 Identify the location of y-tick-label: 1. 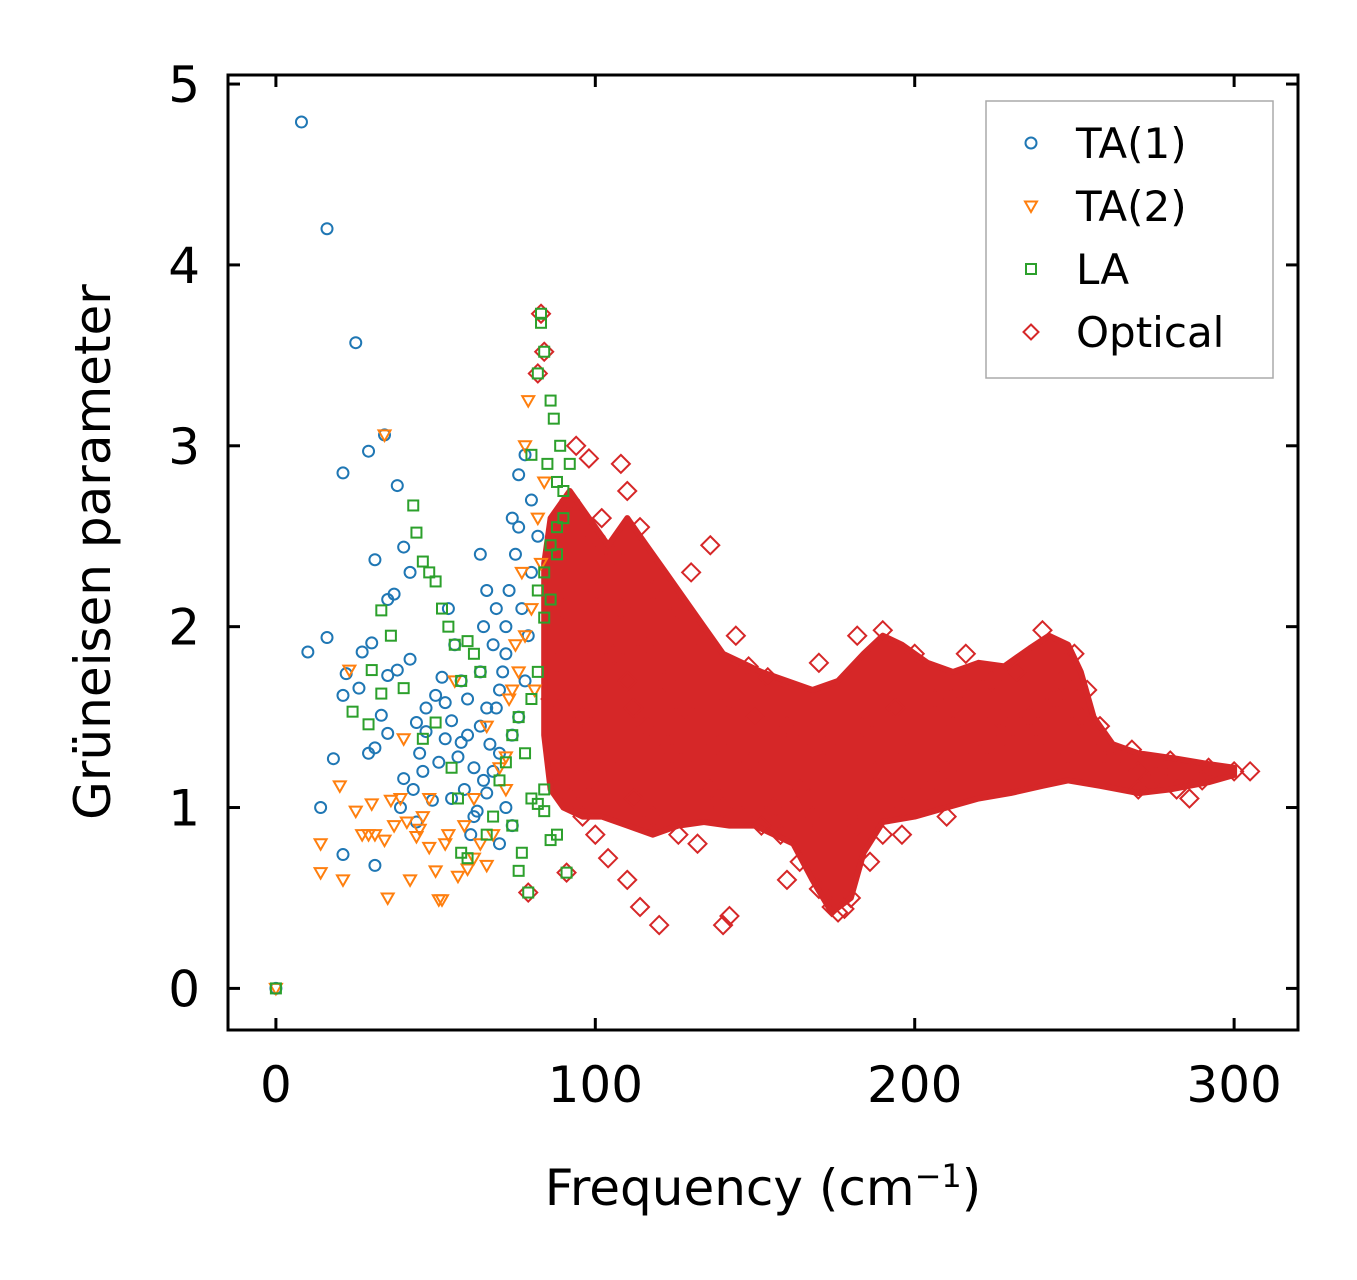
(184, 809).